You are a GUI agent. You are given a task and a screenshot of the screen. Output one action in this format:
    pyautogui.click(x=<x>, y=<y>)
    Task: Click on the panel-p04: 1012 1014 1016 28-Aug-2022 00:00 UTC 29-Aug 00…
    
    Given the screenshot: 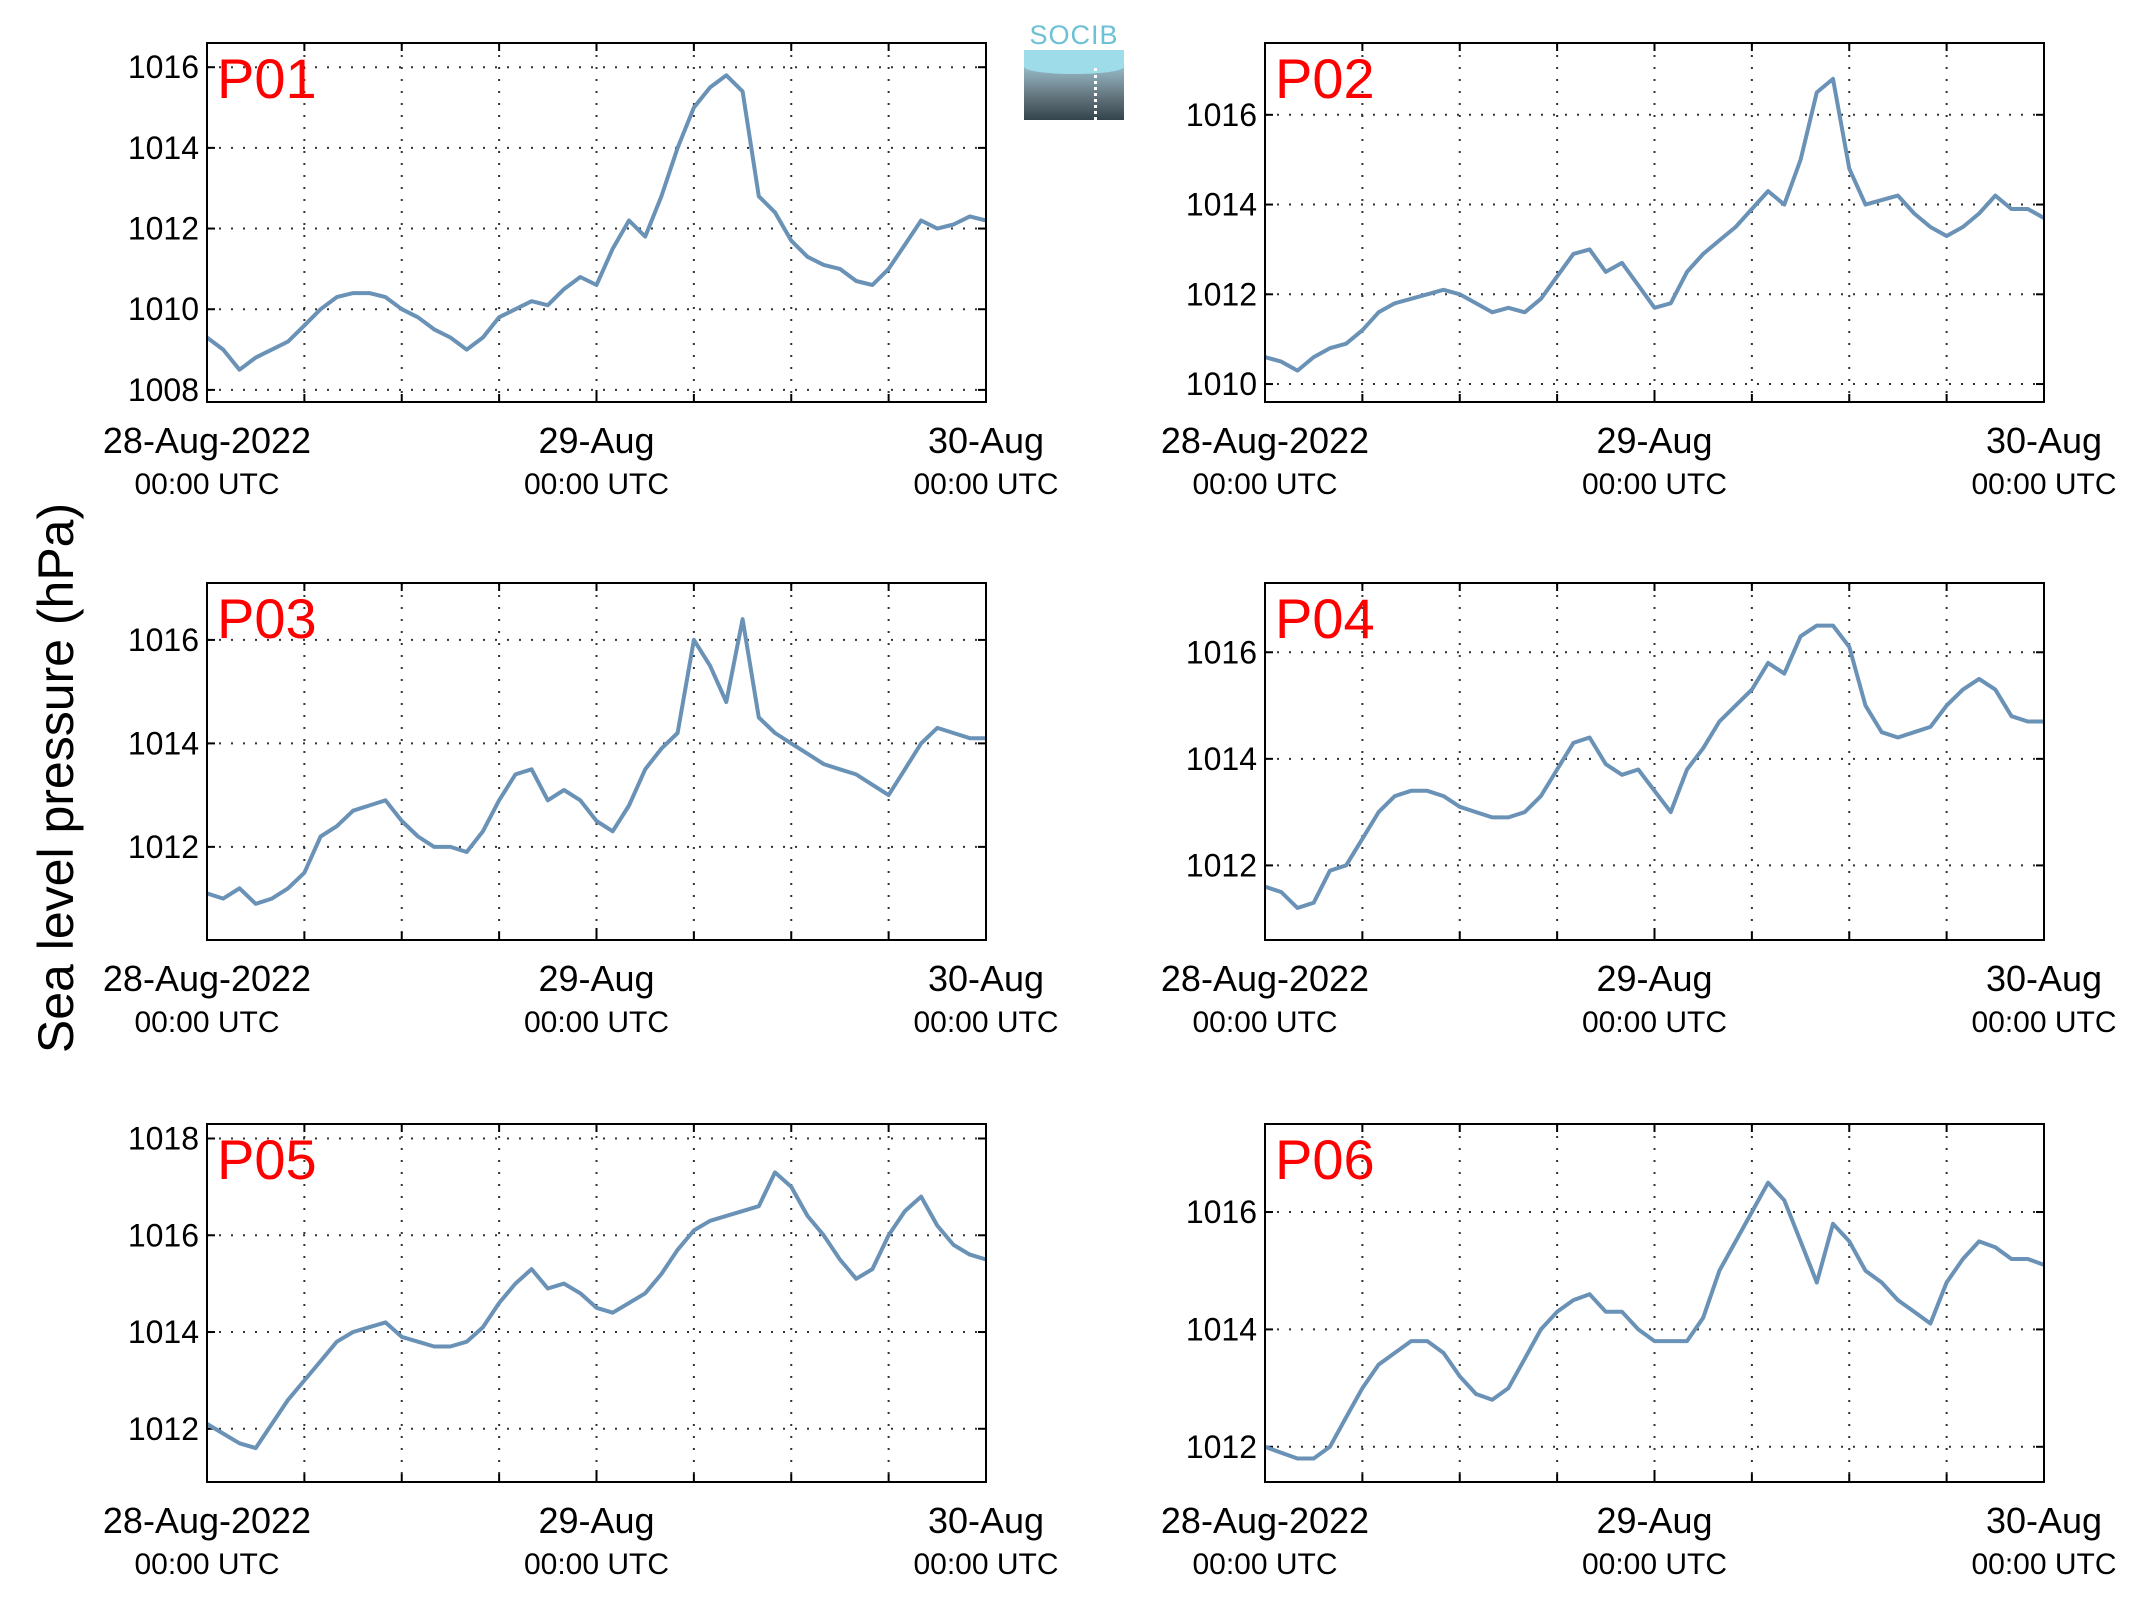 What is the action you would take?
    pyautogui.click(x=1639, y=810)
    